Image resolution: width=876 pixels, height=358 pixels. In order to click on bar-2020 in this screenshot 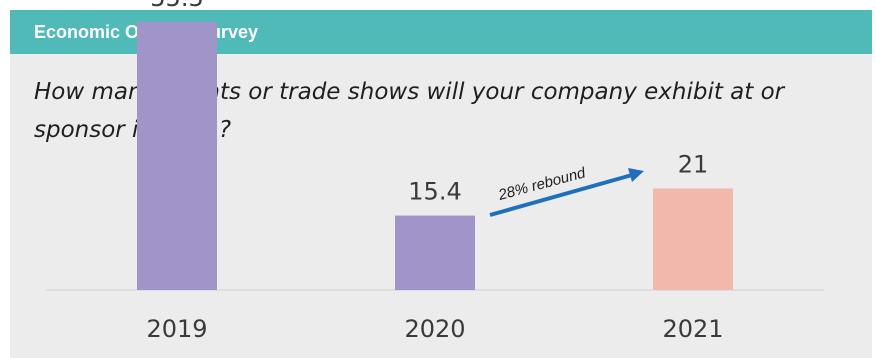, I will do `click(435, 252)`.